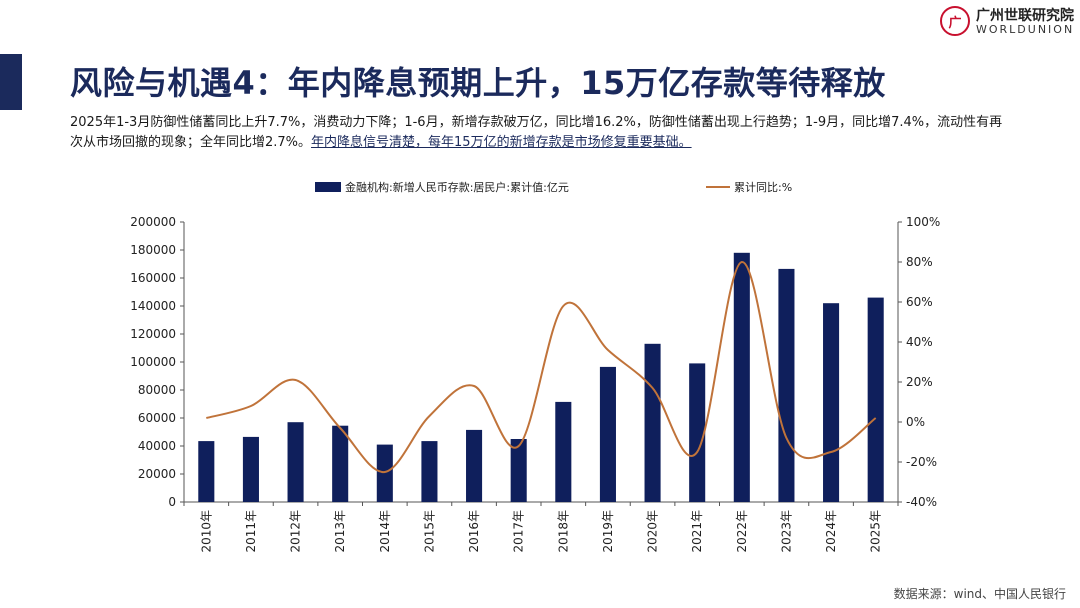  Describe the element at coordinates (157, 474) in the screenshot. I see `left-axis-tick-label: 20000` at that location.